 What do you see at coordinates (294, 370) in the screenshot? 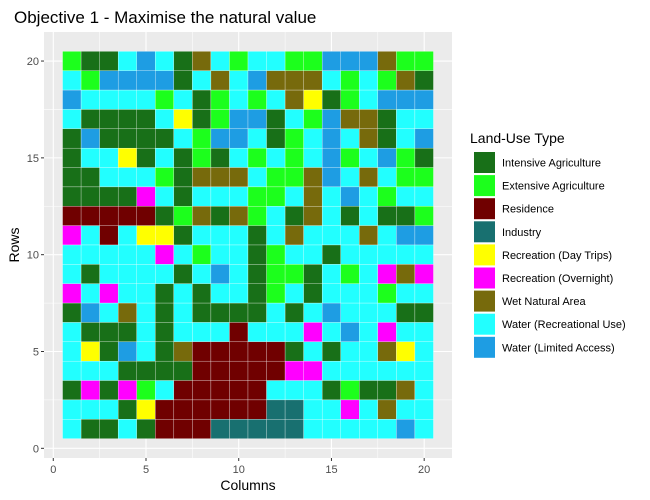
I see `tile-c13-r4` at bounding box center [294, 370].